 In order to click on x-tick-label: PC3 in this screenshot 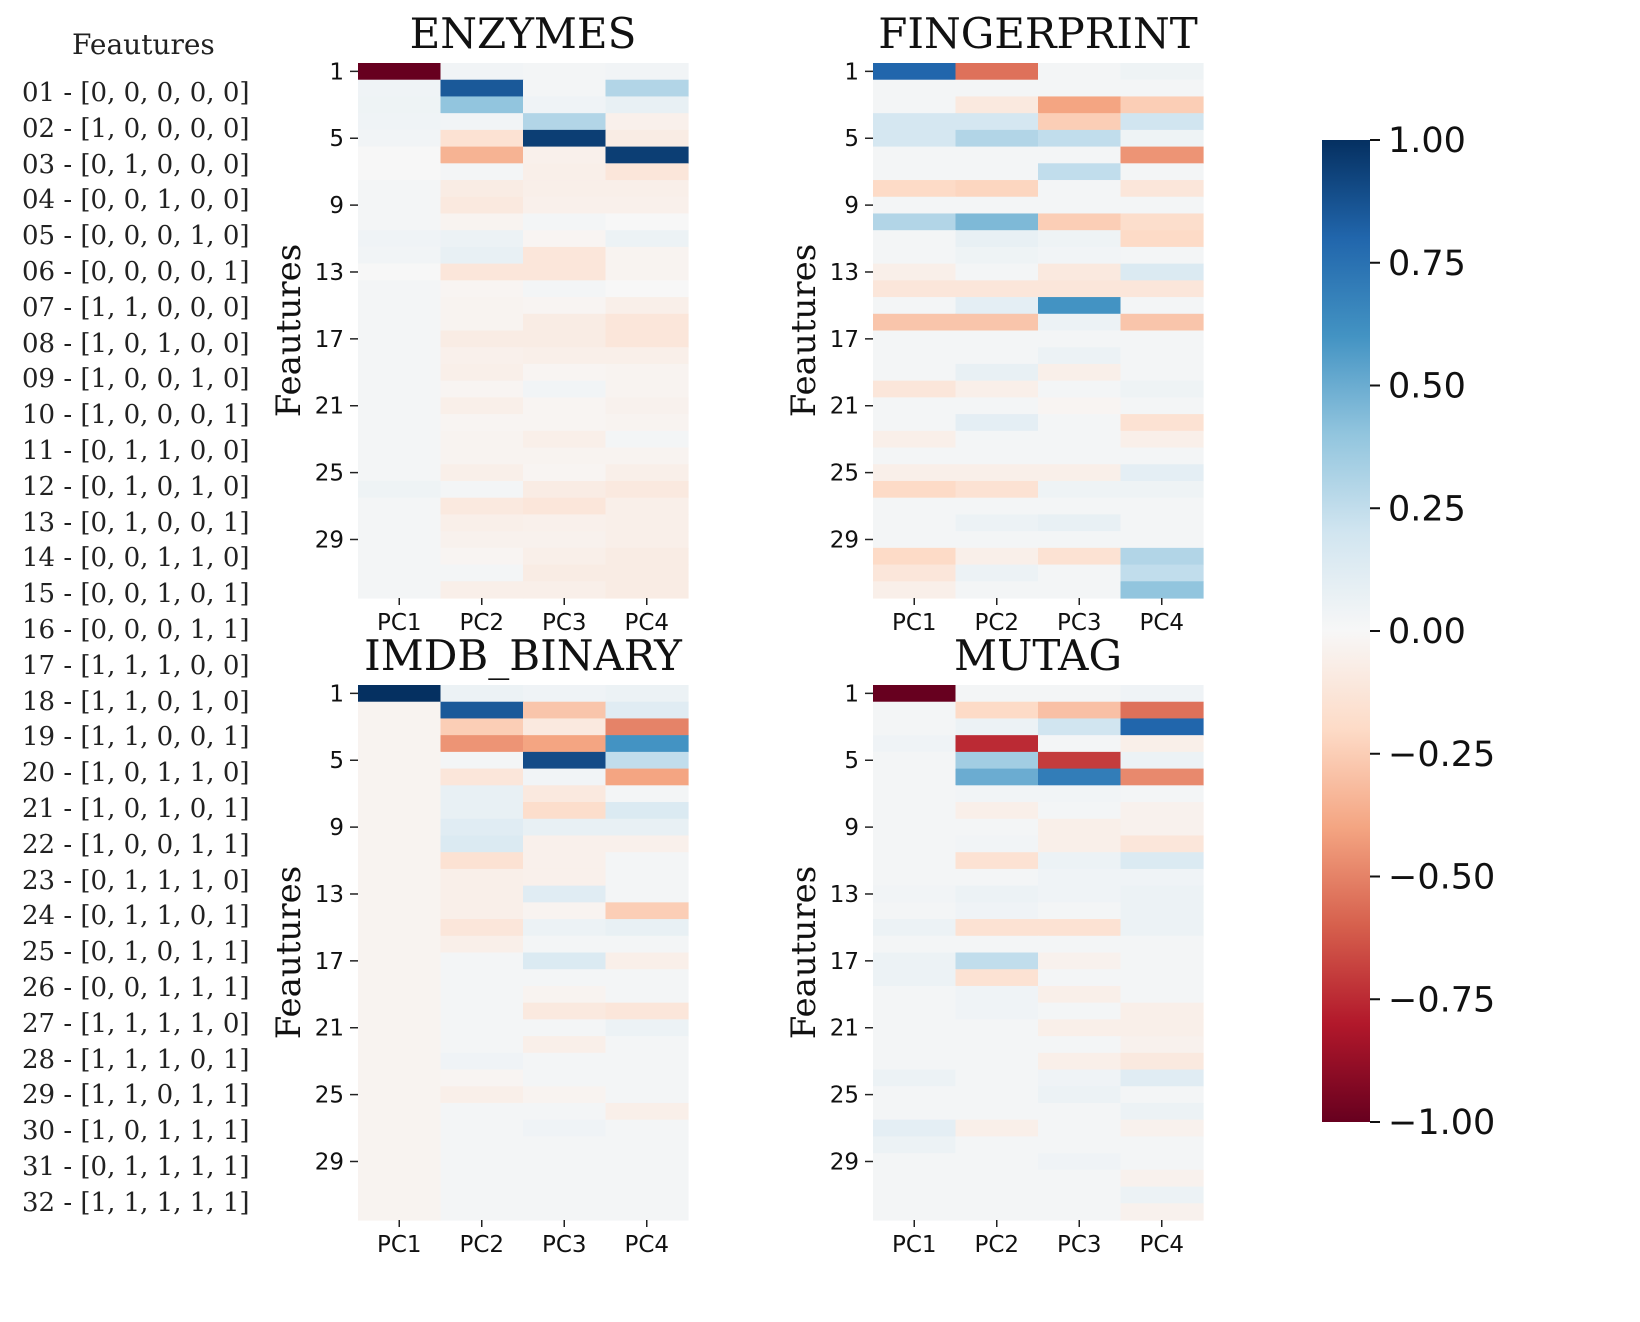, I will do `click(1079, 623)`.